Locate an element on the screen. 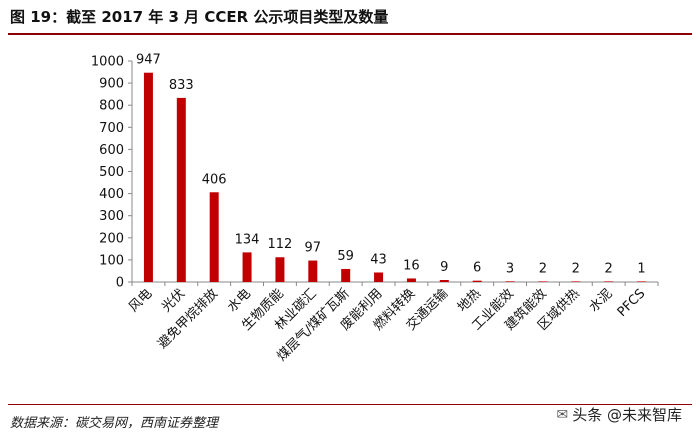 The height and width of the screenshot is (438, 700). data-label: 16 is located at coordinates (411, 265).